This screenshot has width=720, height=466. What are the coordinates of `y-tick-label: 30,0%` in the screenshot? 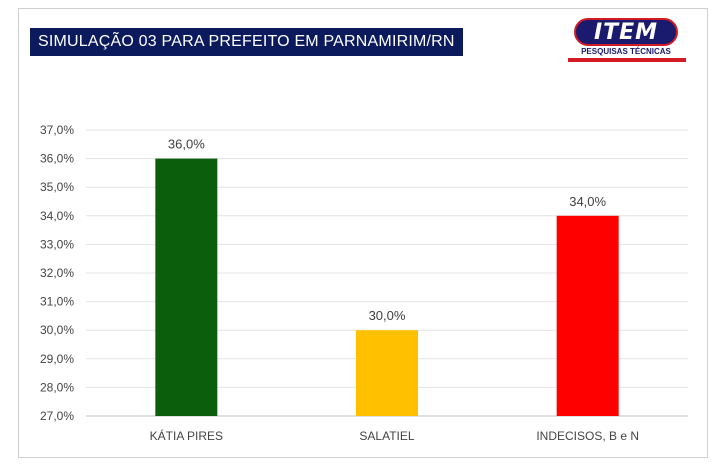 It's located at (57, 330).